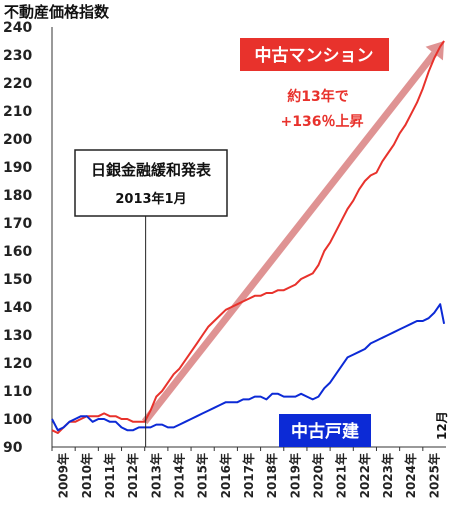  Describe the element at coordinates (17, 364) in the screenshot. I see `y-tick-label: 120` at that location.